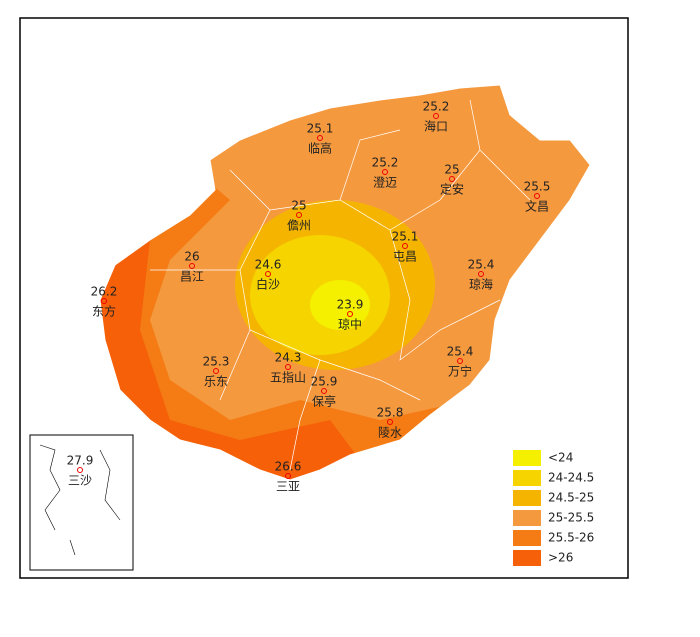 The height and width of the screenshot is (637, 700). Describe the element at coordinates (191, 257) in the screenshot. I see `city-value: 26` at that location.